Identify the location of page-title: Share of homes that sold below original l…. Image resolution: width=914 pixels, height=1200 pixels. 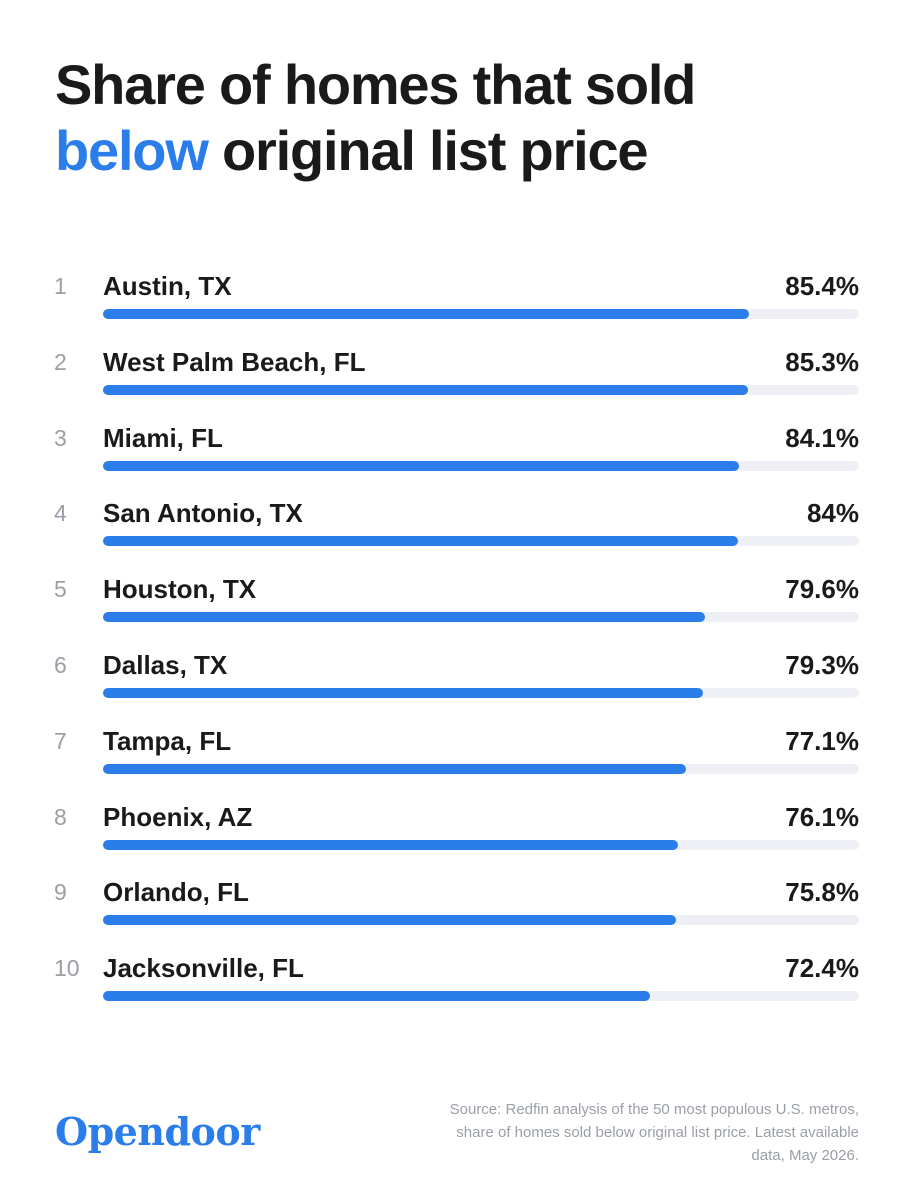
(465, 118).